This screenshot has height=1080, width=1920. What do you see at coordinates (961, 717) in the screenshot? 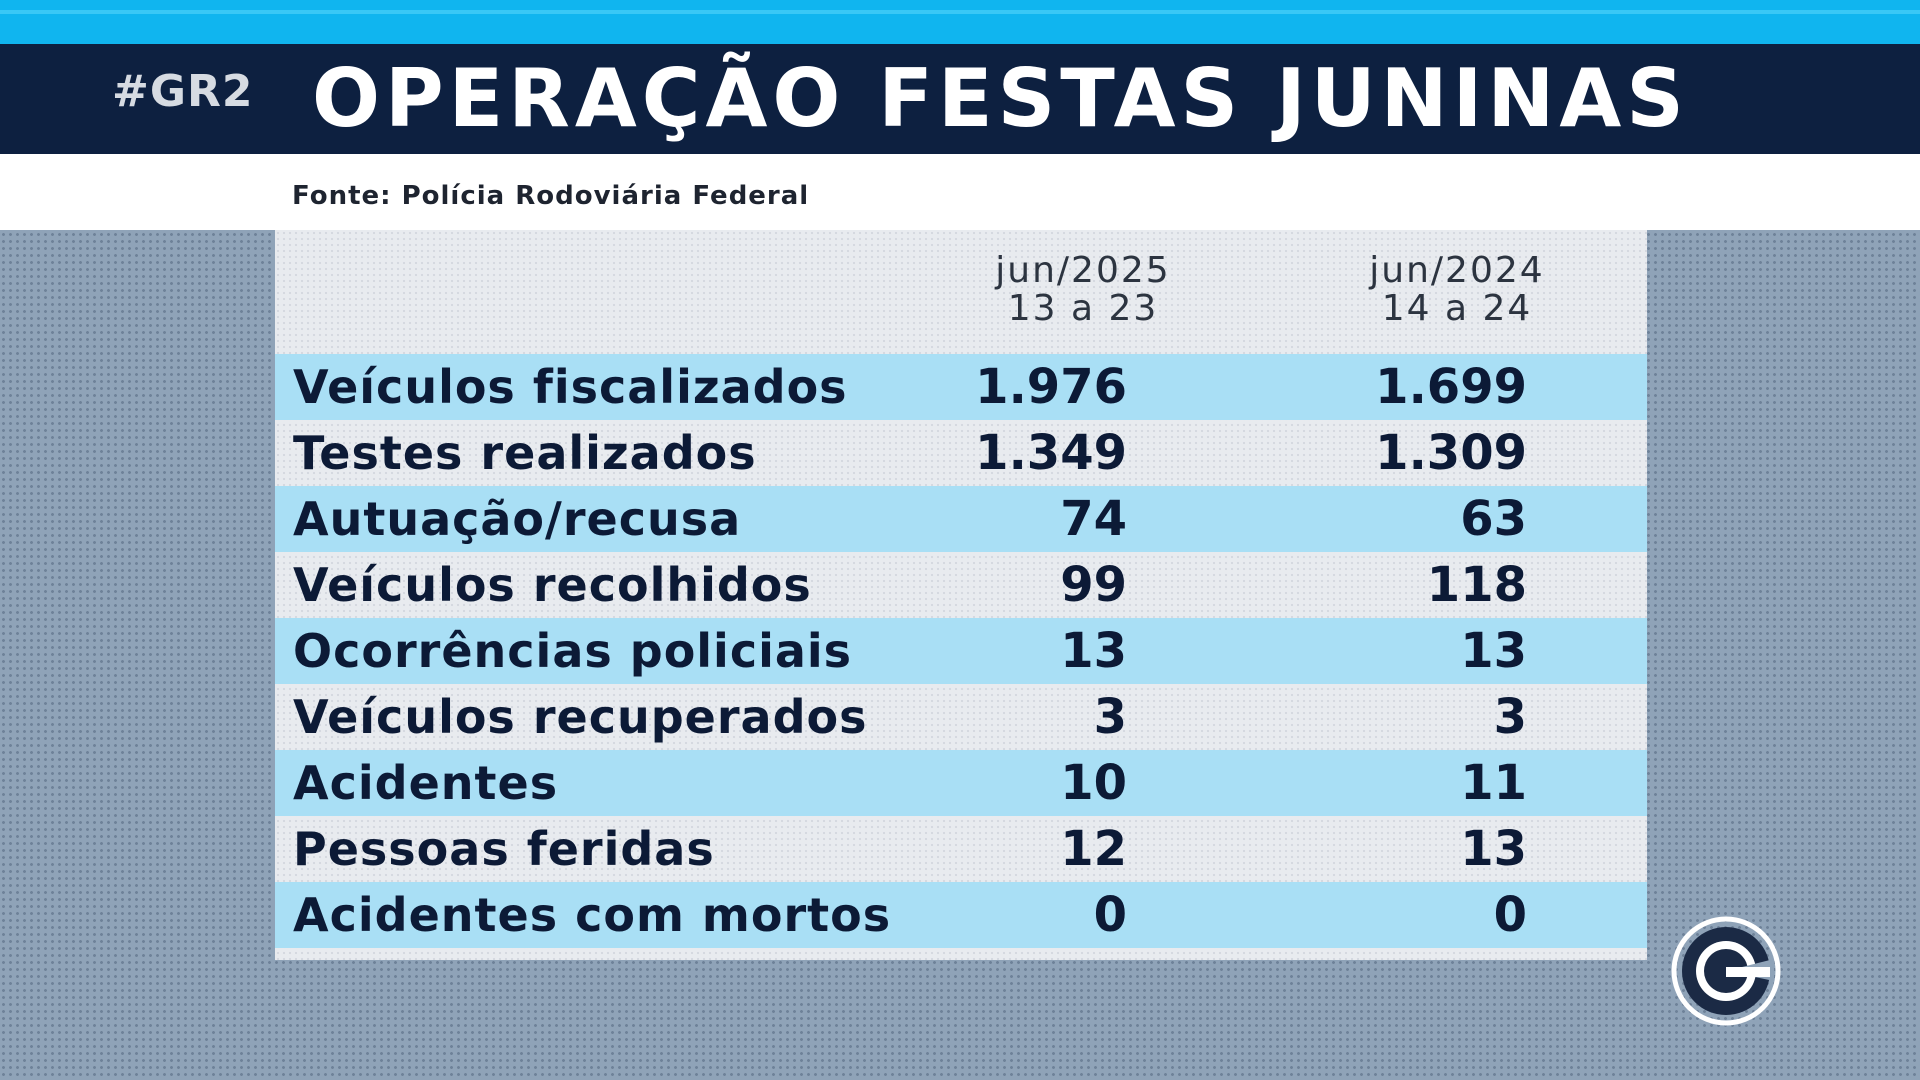
I see `table-row: Veículos recuperados 3 3` at bounding box center [961, 717].